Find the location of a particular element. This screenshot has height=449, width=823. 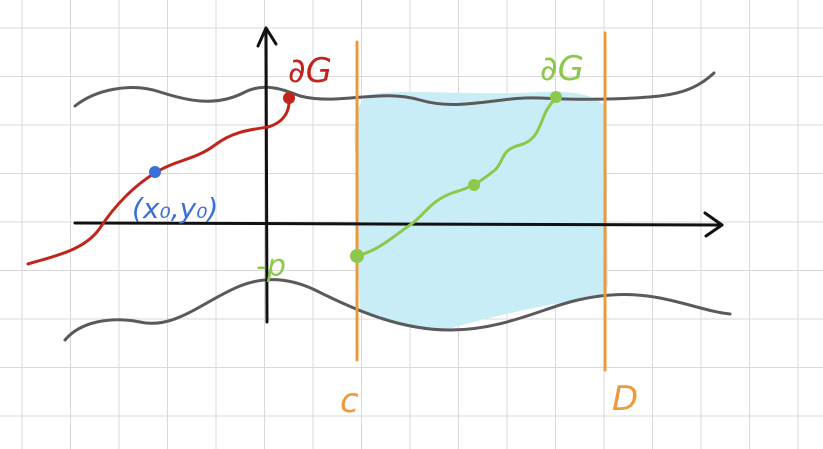

x-axis is located at coordinates (398, 224).